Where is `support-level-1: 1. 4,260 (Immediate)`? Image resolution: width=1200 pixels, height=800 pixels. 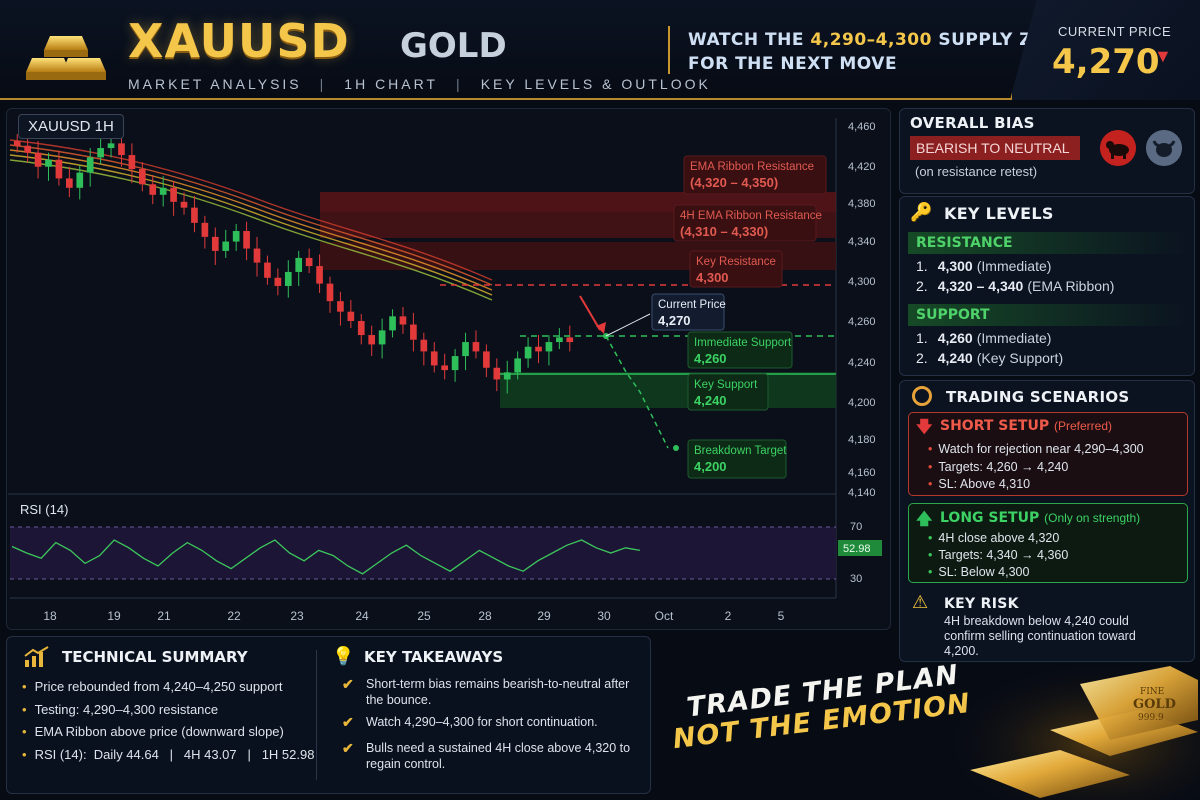
support-level-1: 1. 4,260 (Immediate) is located at coordinates (983, 338).